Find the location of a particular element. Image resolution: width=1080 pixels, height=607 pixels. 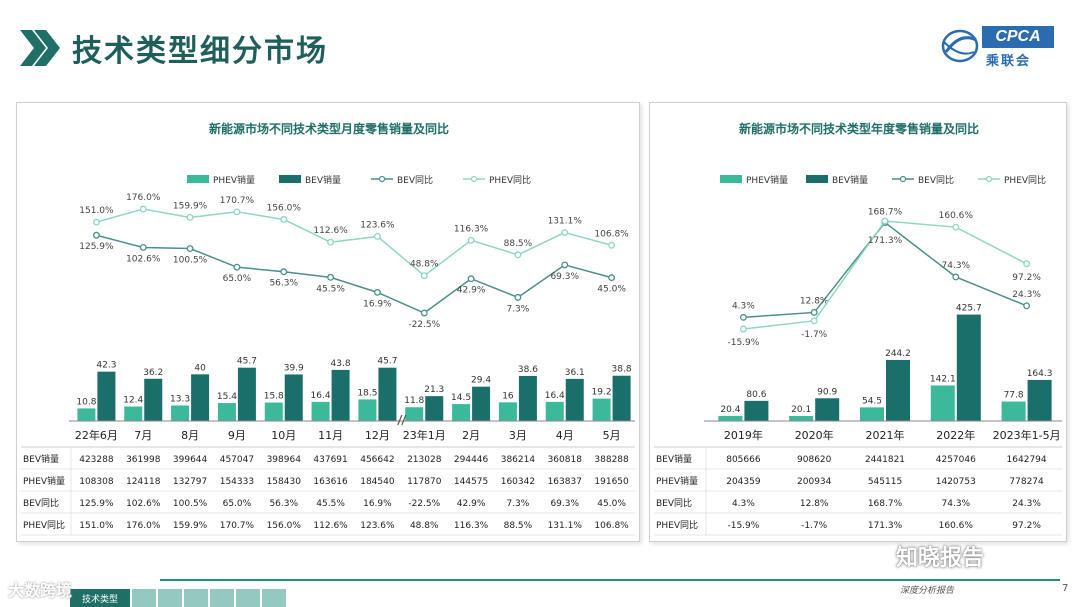

category-label-0: 2019年 is located at coordinates (743, 435).